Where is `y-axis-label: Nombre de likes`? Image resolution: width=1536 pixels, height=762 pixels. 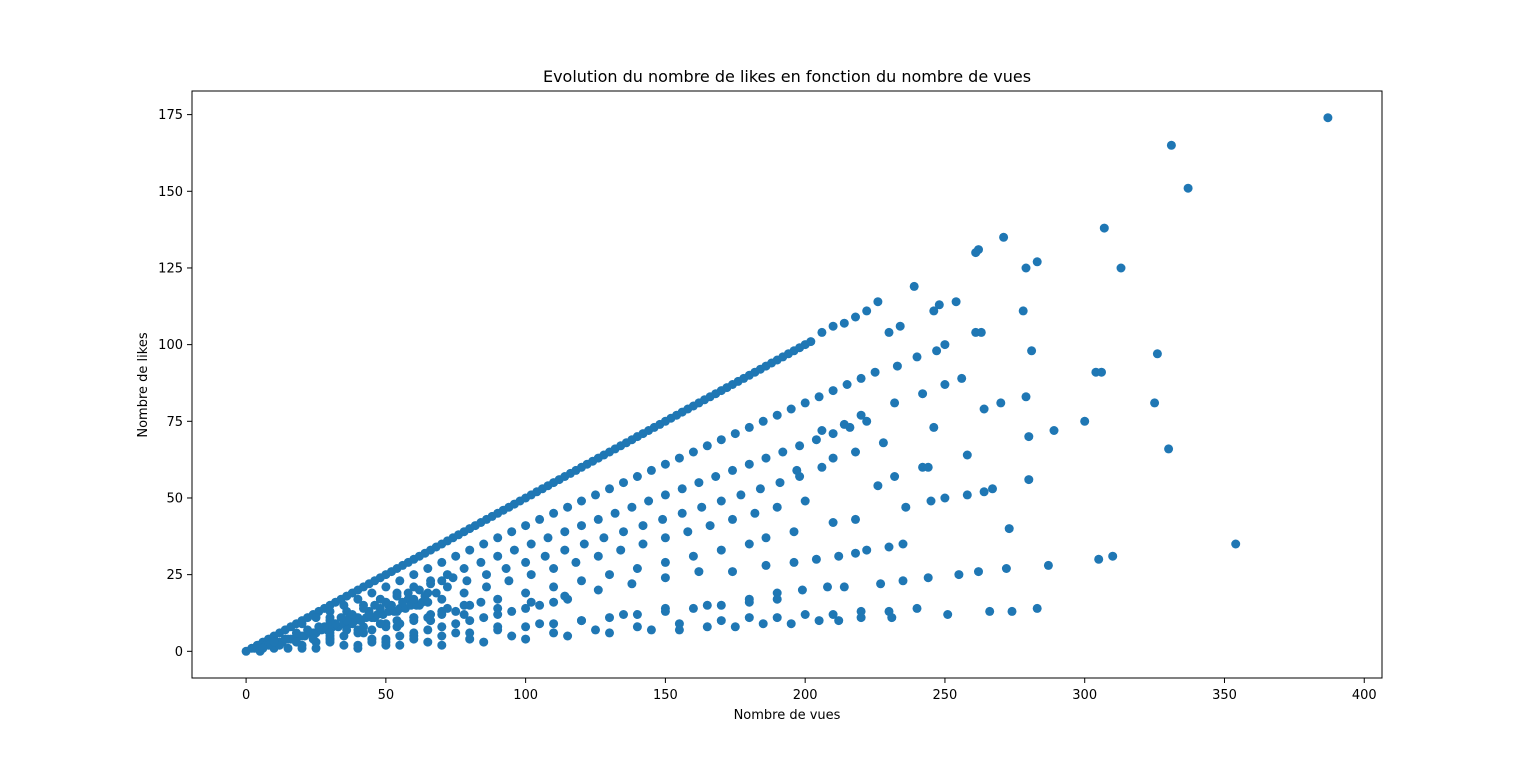 y-axis-label: Nombre de likes is located at coordinates (143, 384).